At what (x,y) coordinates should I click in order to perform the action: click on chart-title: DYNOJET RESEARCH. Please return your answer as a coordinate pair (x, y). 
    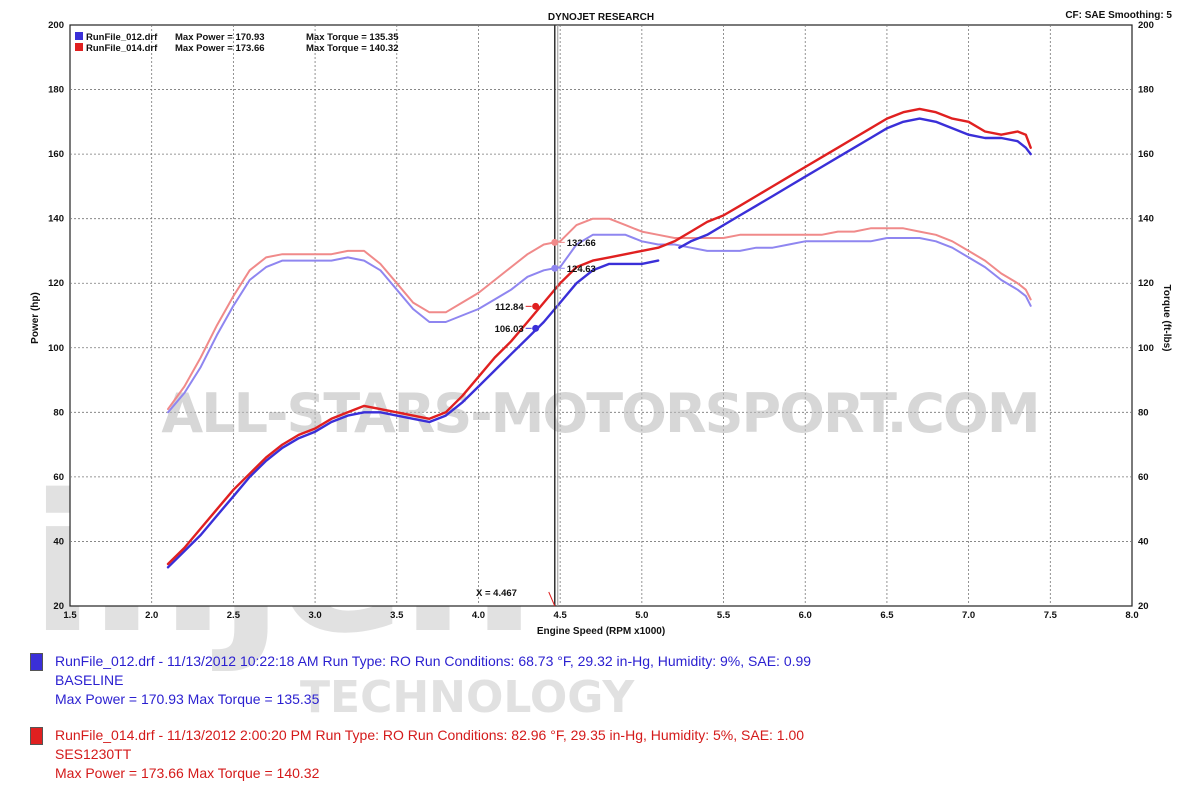
    Looking at the image, I should click on (601, 17).